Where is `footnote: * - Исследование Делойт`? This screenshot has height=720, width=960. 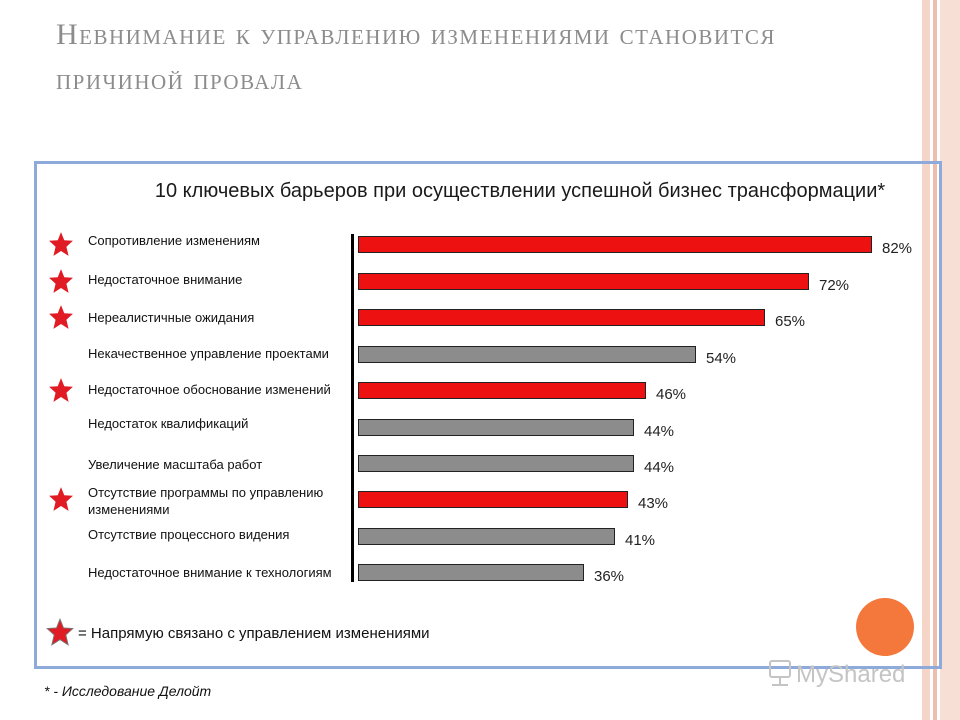 footnote: * - Исследование Делойт is located at coordinates (128, 691).